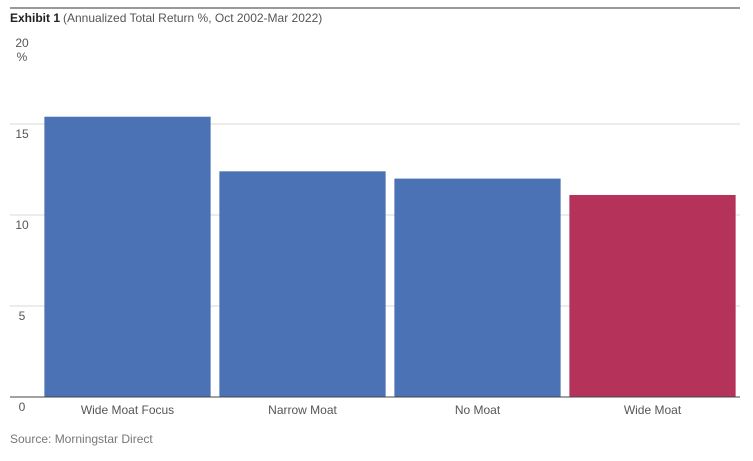  Describe the element at coordinates (127, 410) in the screenshot. I see `x-tick-label: Wide Moat Focus` at that location.